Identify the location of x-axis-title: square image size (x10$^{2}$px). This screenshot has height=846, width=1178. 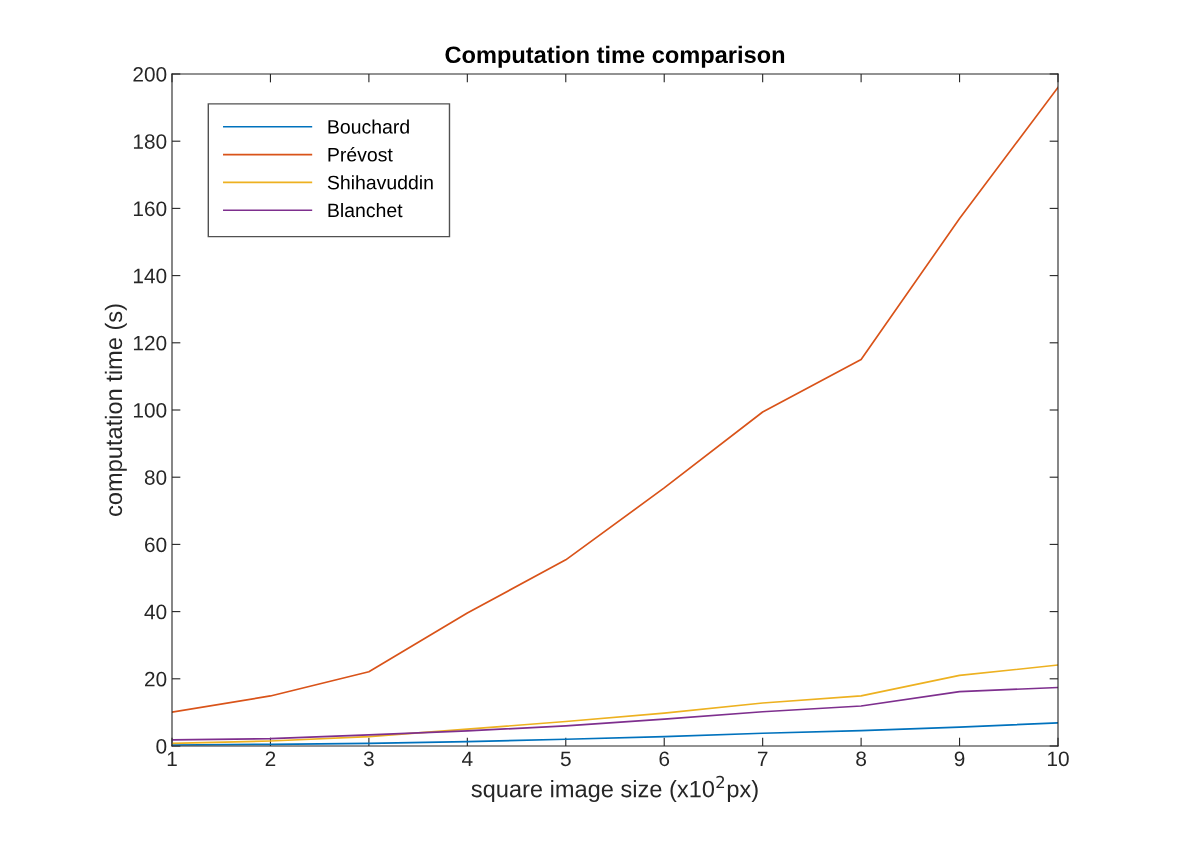
(614, 789).